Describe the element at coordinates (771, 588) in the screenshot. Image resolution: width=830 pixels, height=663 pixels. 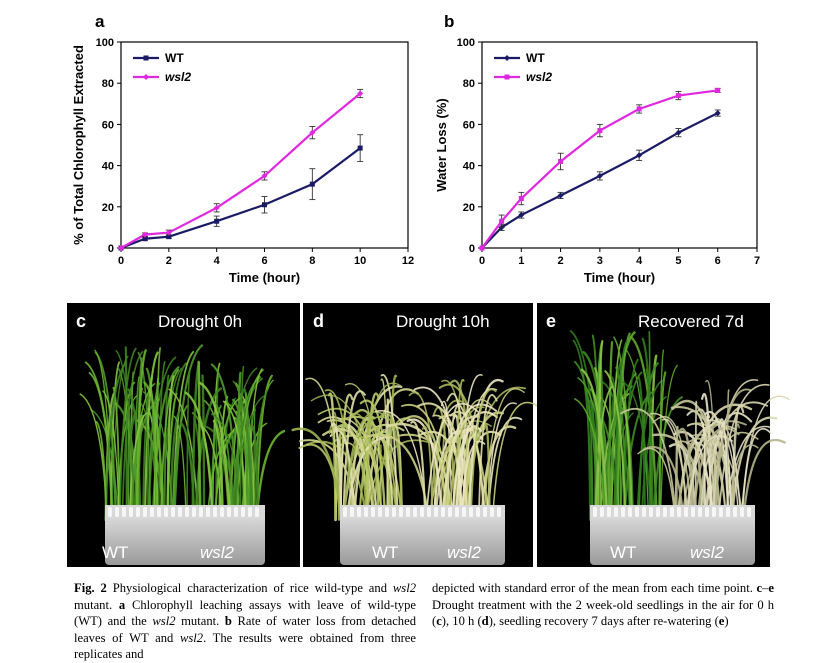
I see `caption-run: e` at that location.